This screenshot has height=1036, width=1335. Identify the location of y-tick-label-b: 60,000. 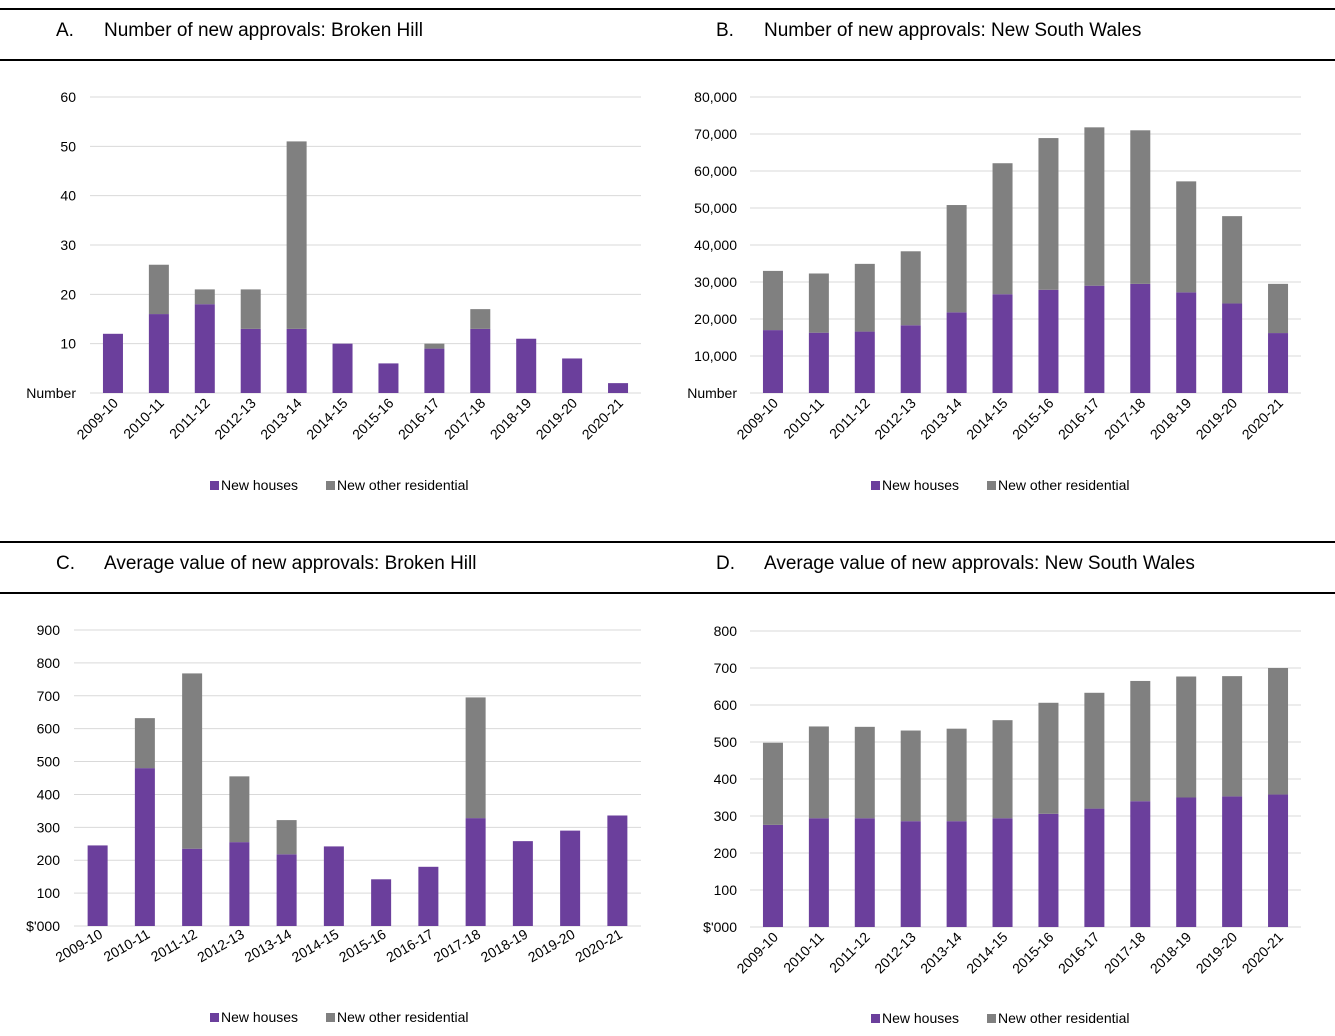
(715, 171).